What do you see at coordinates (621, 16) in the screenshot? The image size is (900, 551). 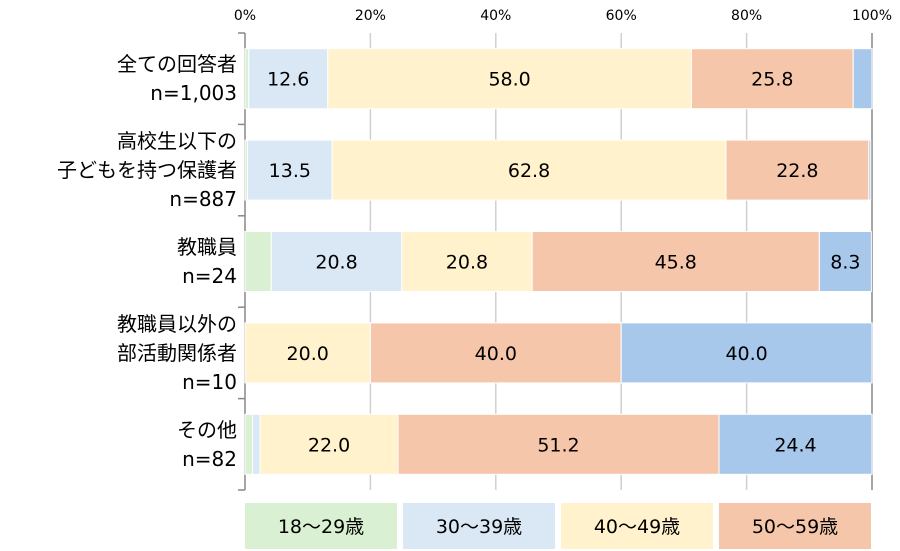 I see `x-tick-label: 60%` at bounding box center [621, 16].